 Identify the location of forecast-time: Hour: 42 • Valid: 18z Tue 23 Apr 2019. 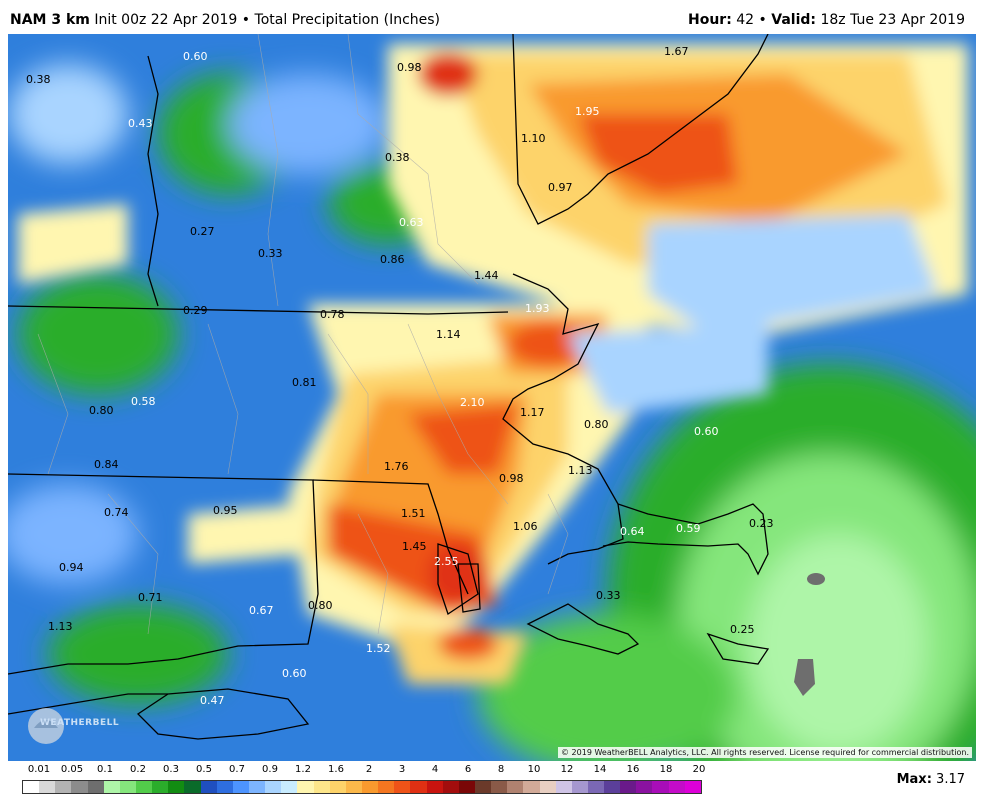
(826, 20).